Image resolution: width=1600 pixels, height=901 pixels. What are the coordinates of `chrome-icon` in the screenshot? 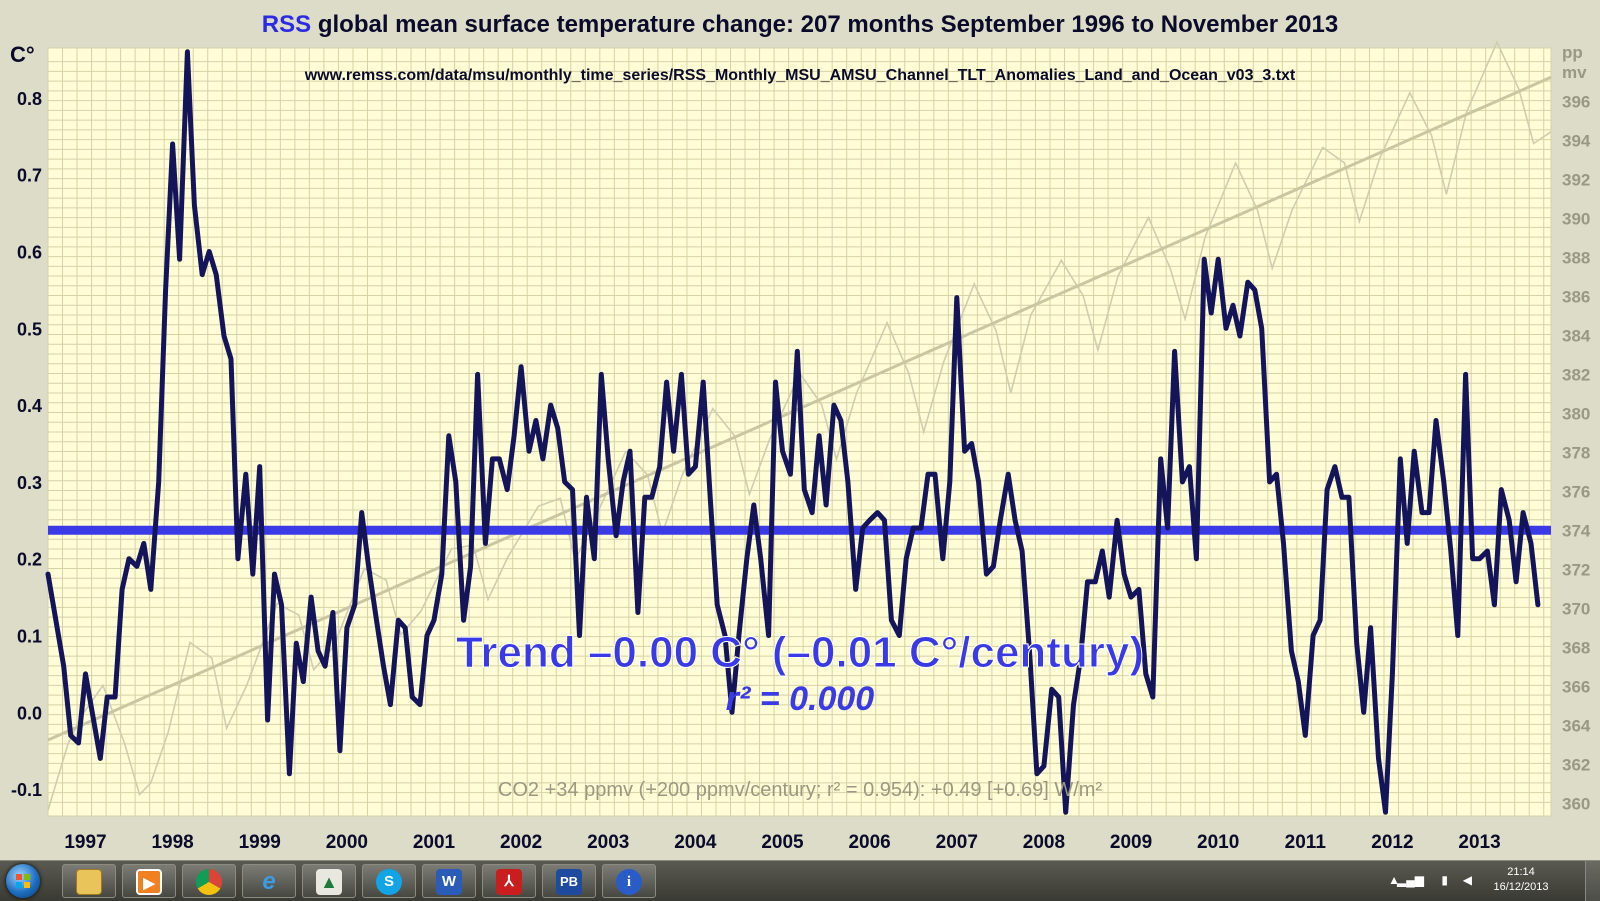 It's located at (209, 882).